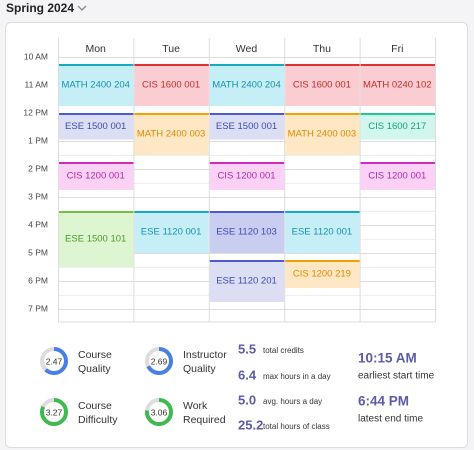  What do you see at coordinates (82, 8) in the screenshot?
I see `dropdown-chevron` at bounding box center [82, 8].